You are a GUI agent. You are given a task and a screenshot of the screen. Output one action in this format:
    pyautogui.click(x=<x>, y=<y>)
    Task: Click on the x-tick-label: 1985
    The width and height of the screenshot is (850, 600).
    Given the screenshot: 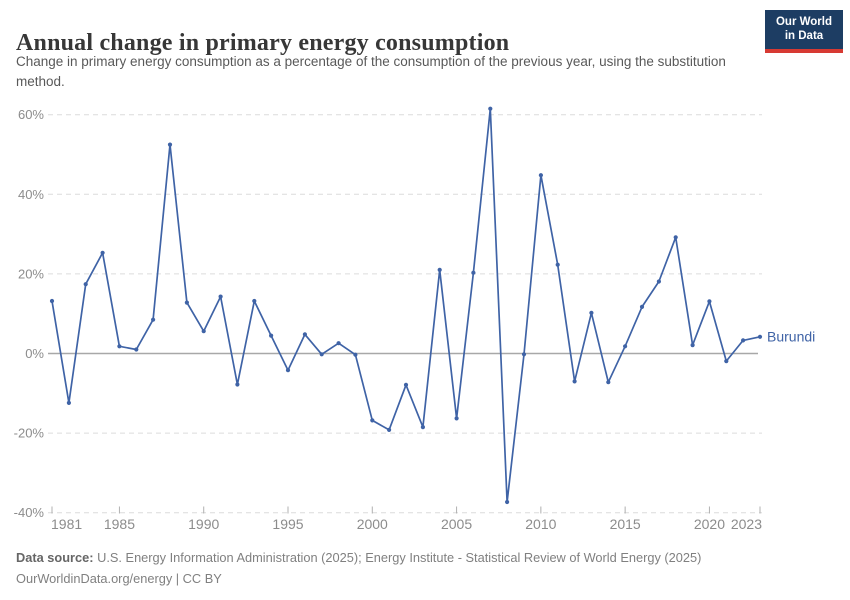 What is the action you would take?
    pyautogui.click(x=119, y=524)
    